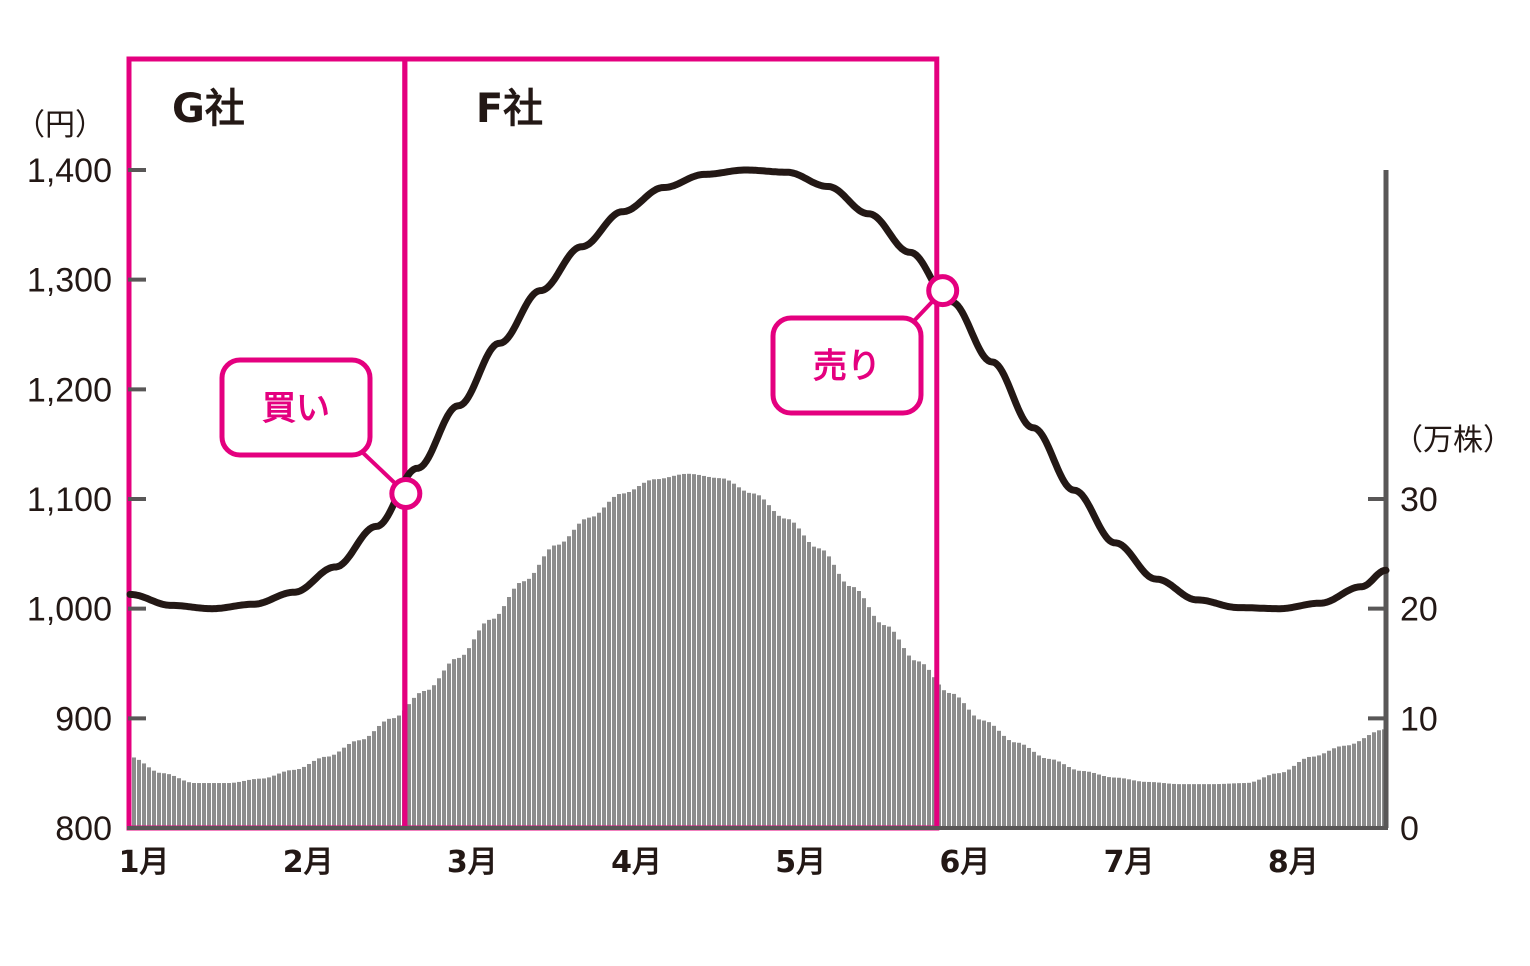 The height and width of the screenshot is (966, 1530). Describe the element at coordinates (1419, 719) in the screenshot. I see `y-right-tick-label: 10` at that location.